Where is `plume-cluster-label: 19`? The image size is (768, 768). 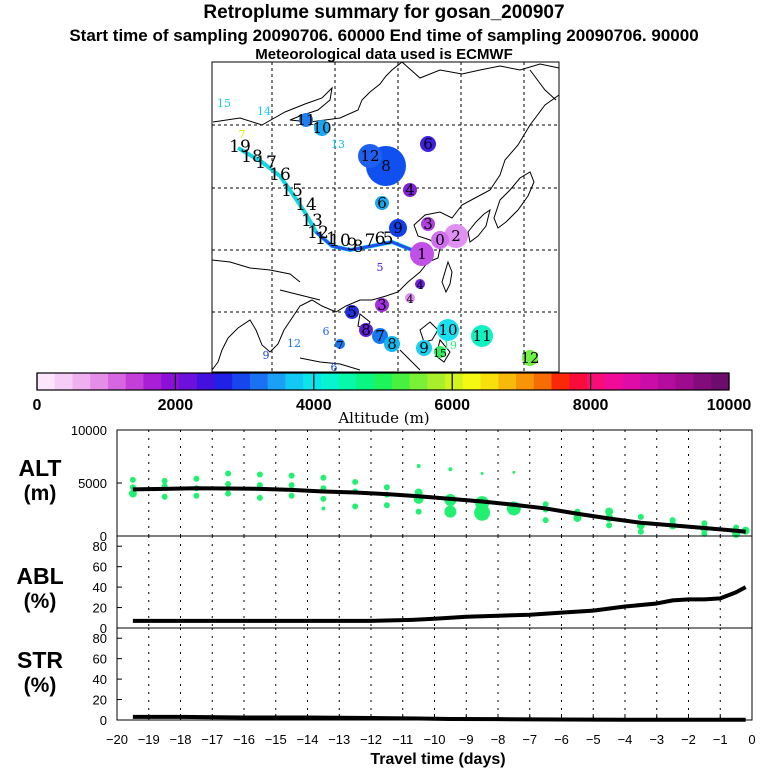 plume-cluster-label: 19 is located at coordinates (450, 345).